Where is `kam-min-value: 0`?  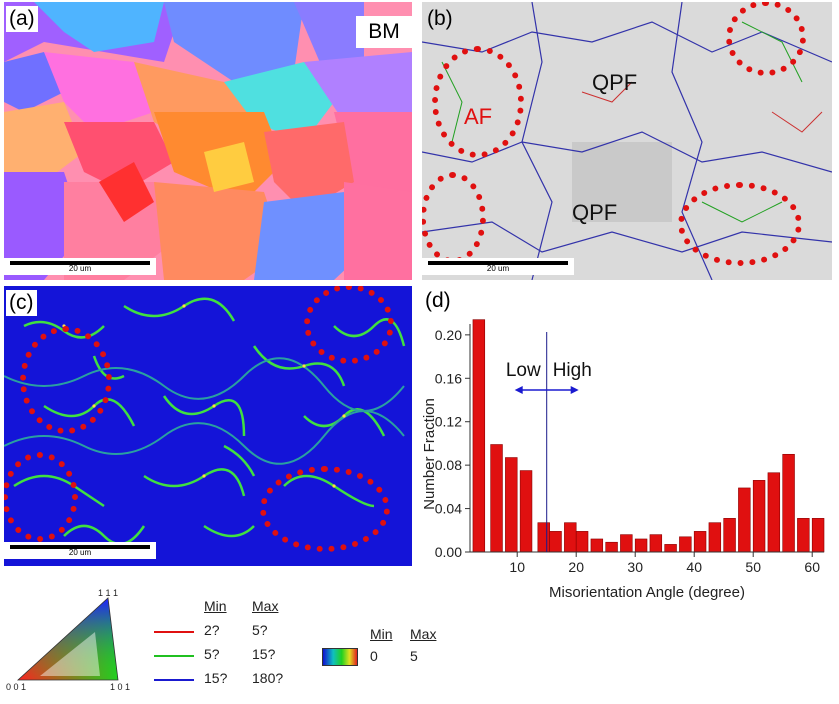
kam-min-value: 0 is located at coordinates (374, 656).